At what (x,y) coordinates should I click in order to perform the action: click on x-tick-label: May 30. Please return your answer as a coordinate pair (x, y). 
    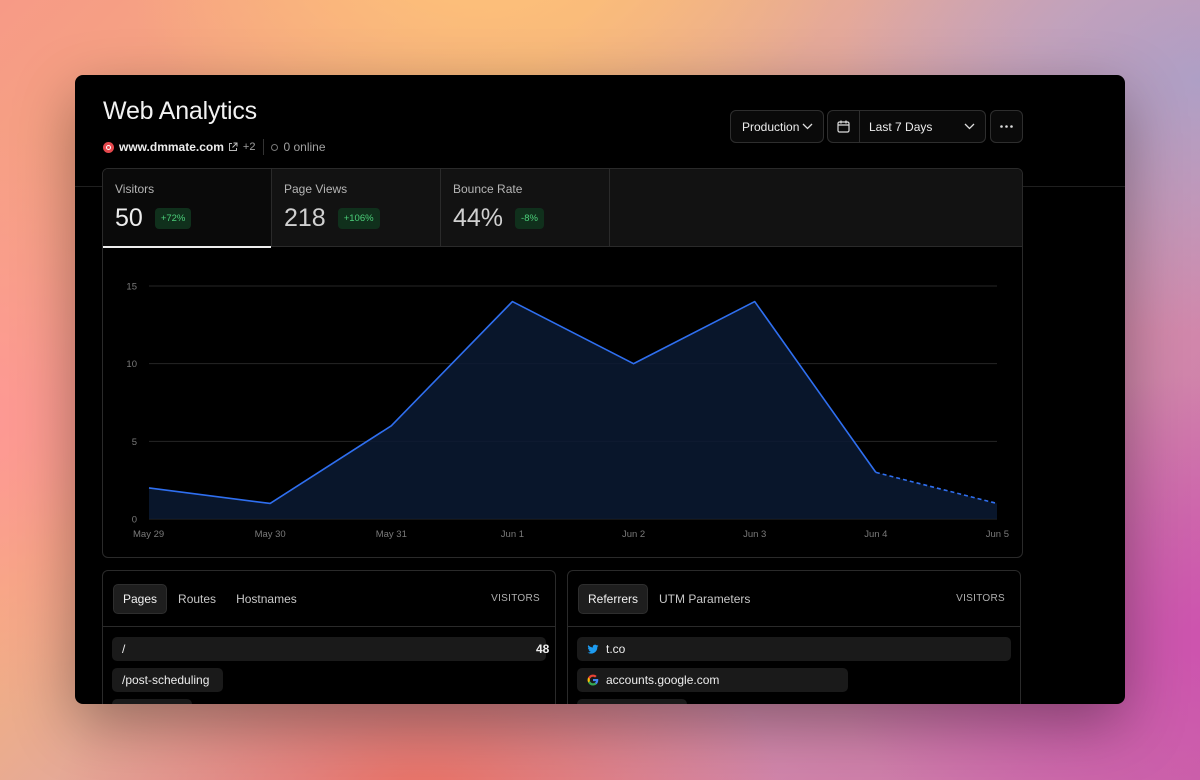
    Looking at the image, I should click on (270, 534).